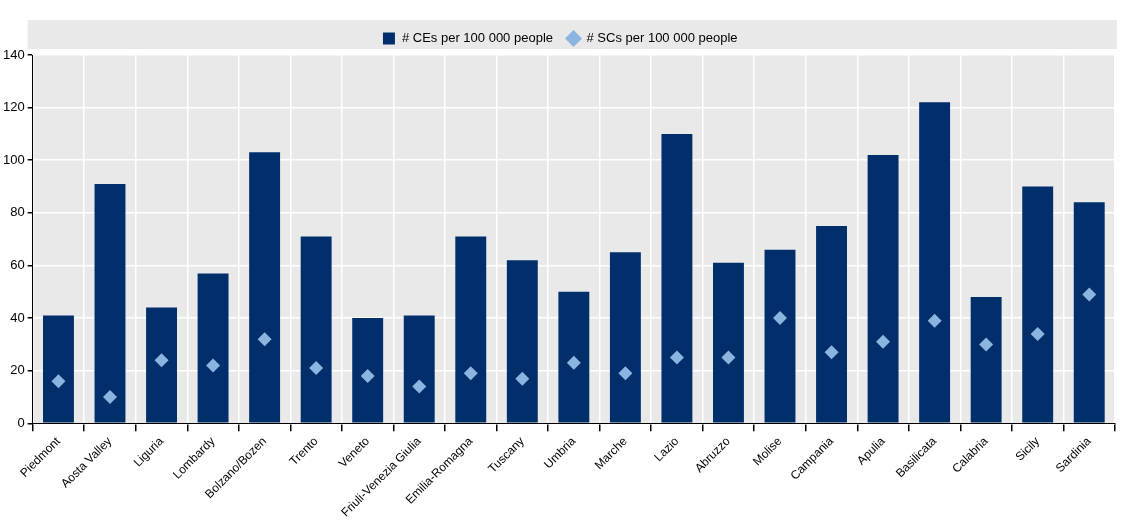 The width and height of the screenshot is (1122, 523). What do you see at coordinates (13, 159) in the screenshot?
I see `y-tick-label: 100` at bounding box center [13, 159].